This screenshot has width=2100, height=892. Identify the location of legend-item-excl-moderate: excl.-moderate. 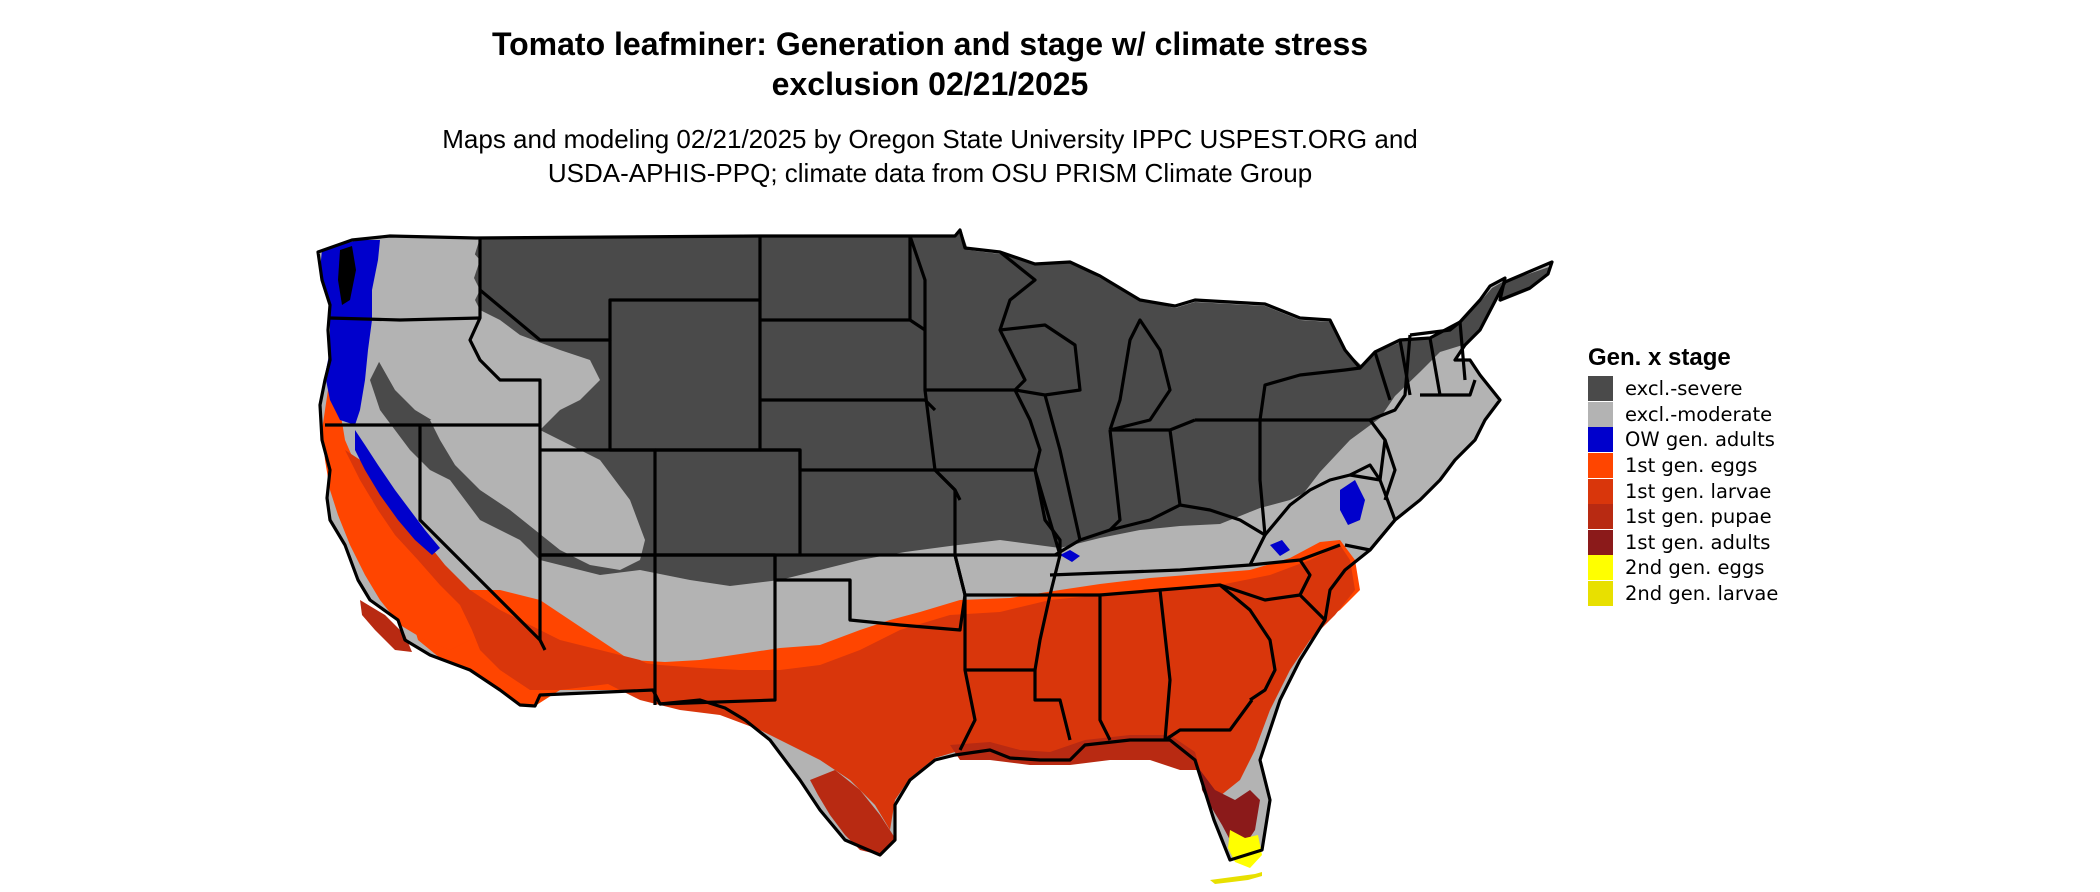
(1768, 414).